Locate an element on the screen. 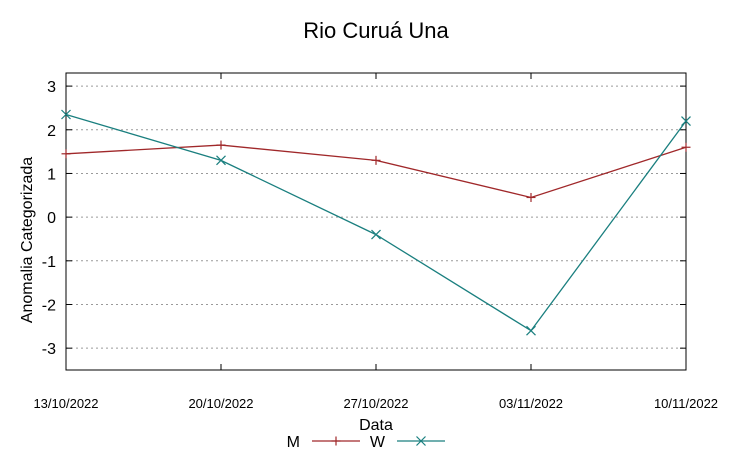 The image size is (752, 459). y-tick-label: -2 is located at coordinates (49, 305).